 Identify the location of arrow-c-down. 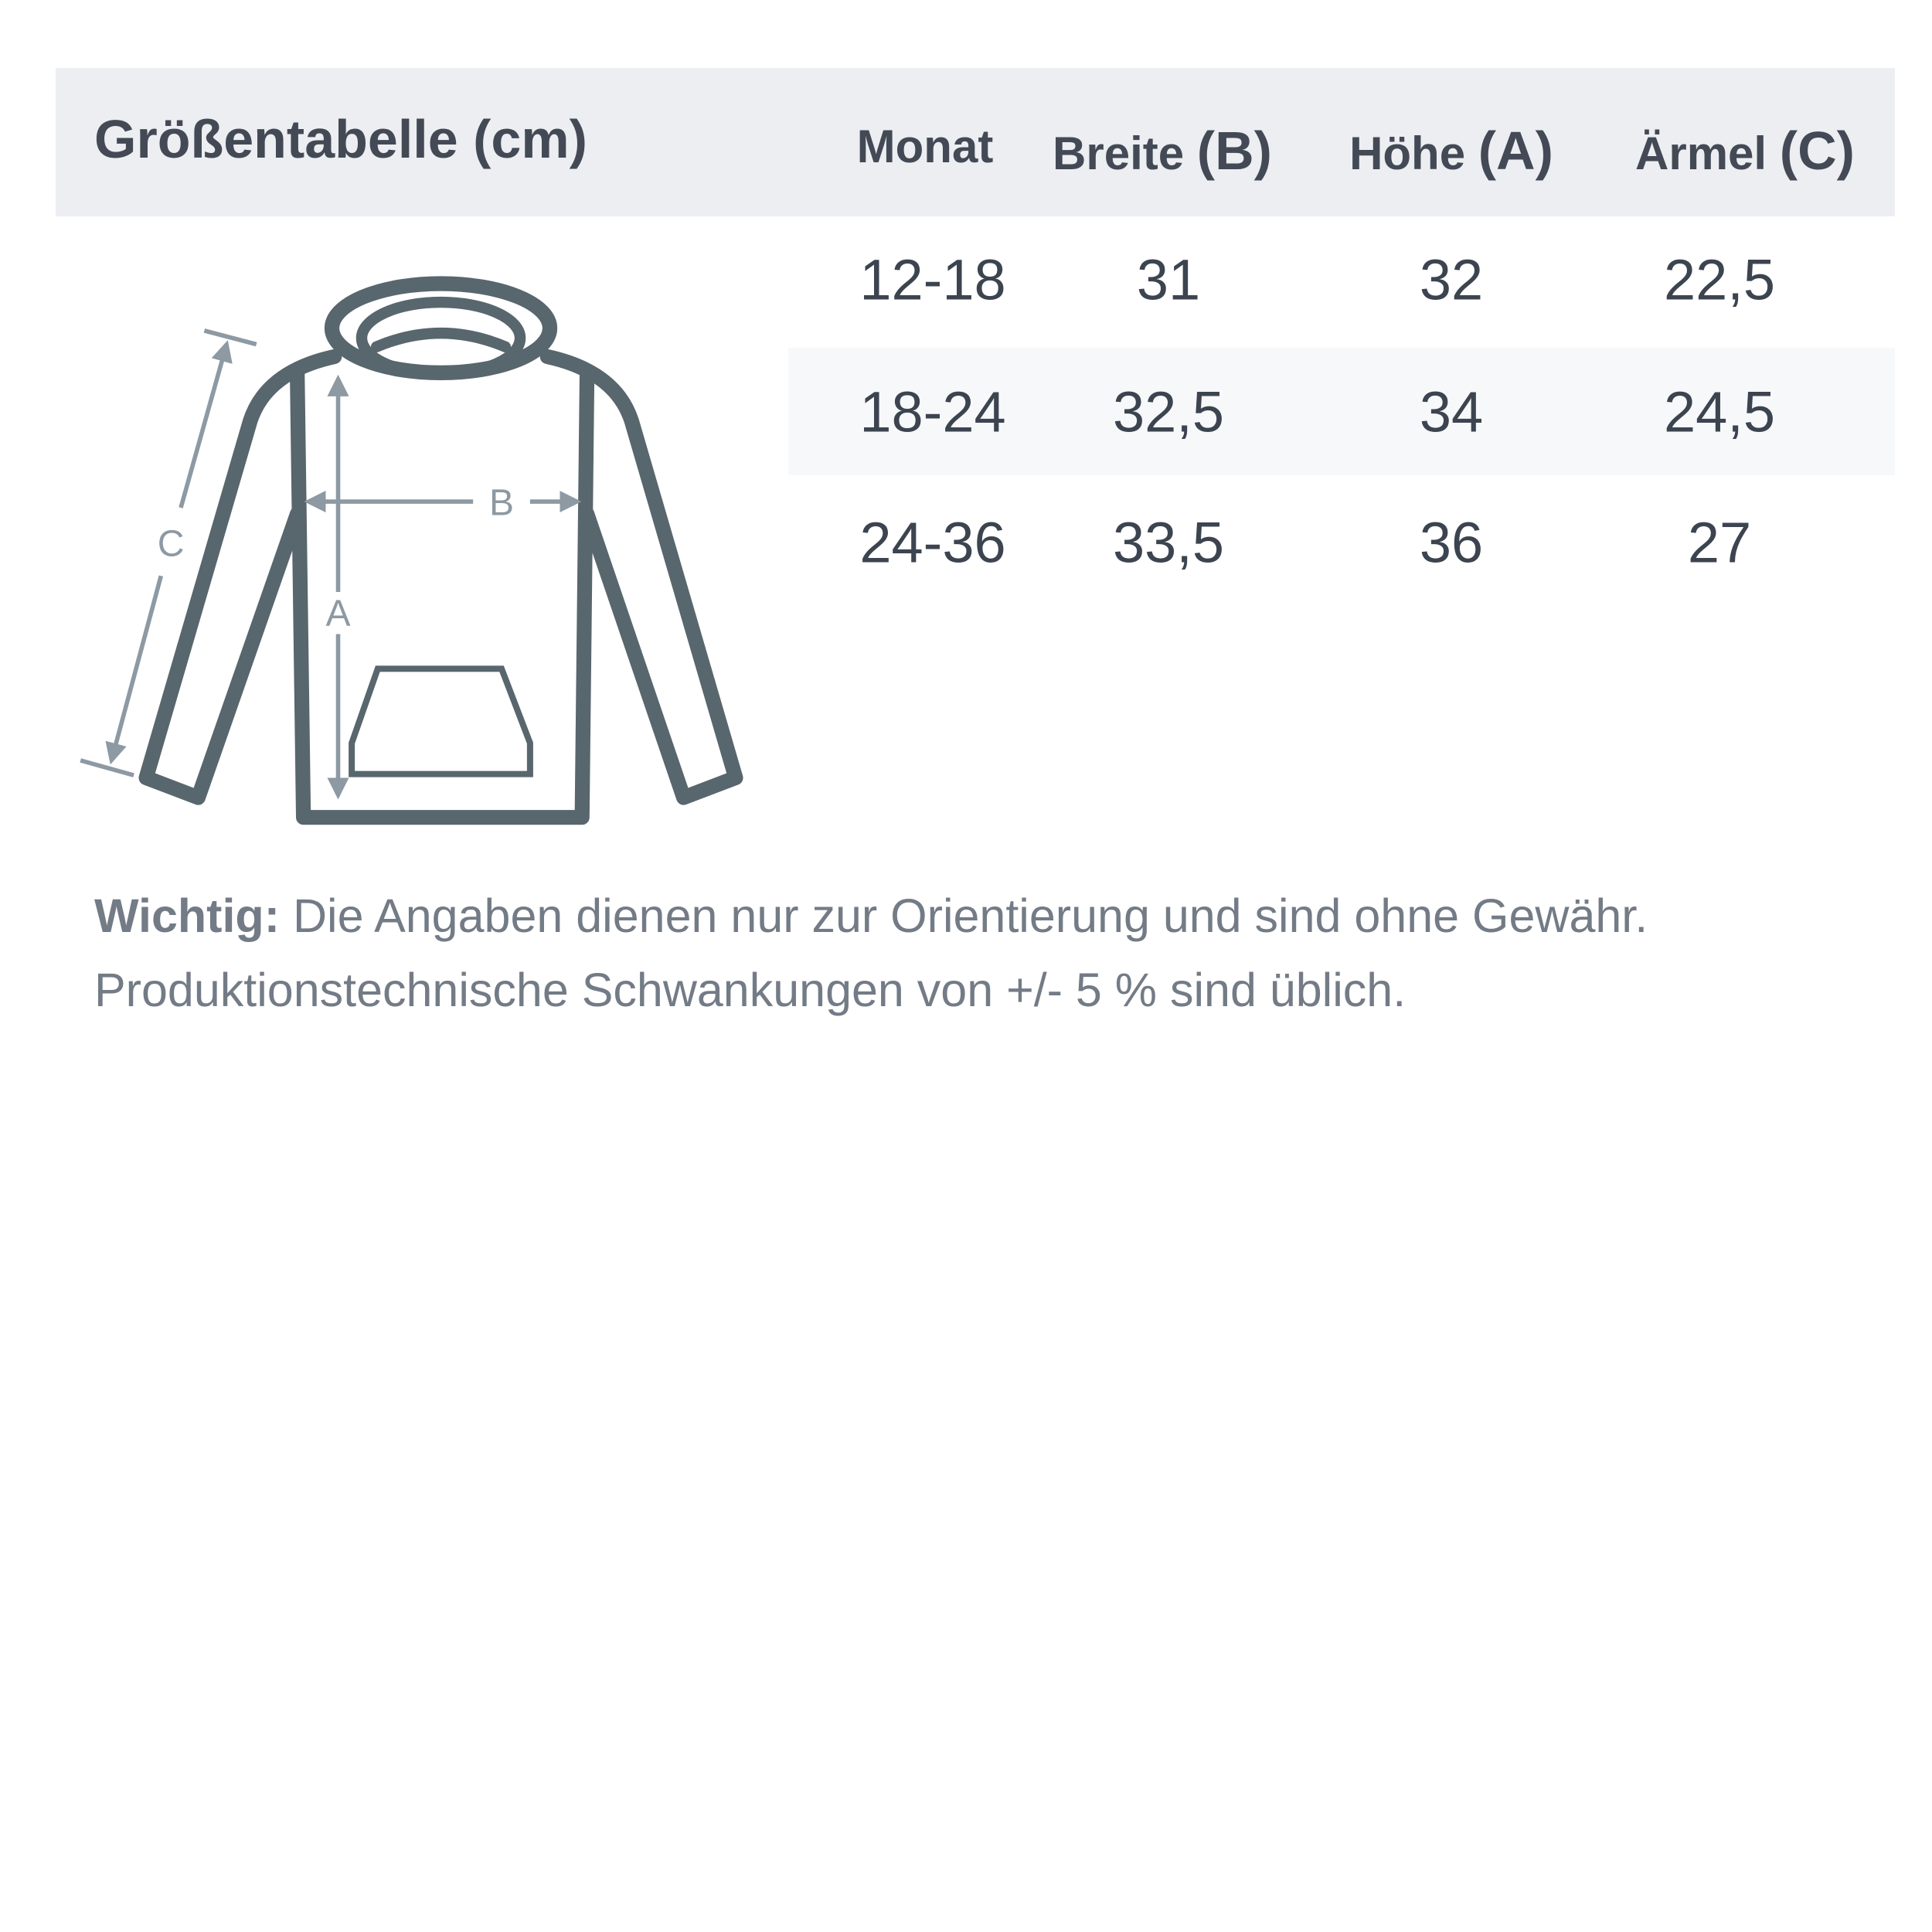
(135, 670).